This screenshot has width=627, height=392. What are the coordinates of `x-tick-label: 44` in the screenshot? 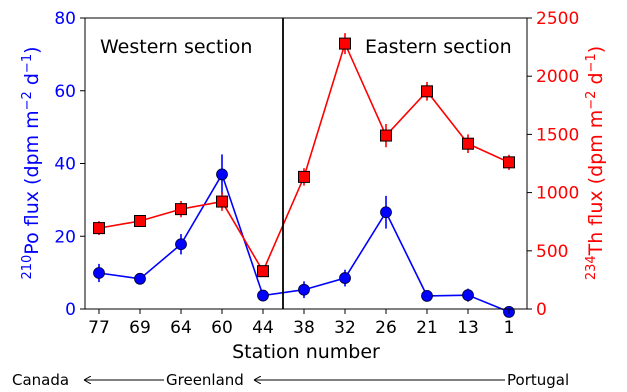 It's located at (263, 328).